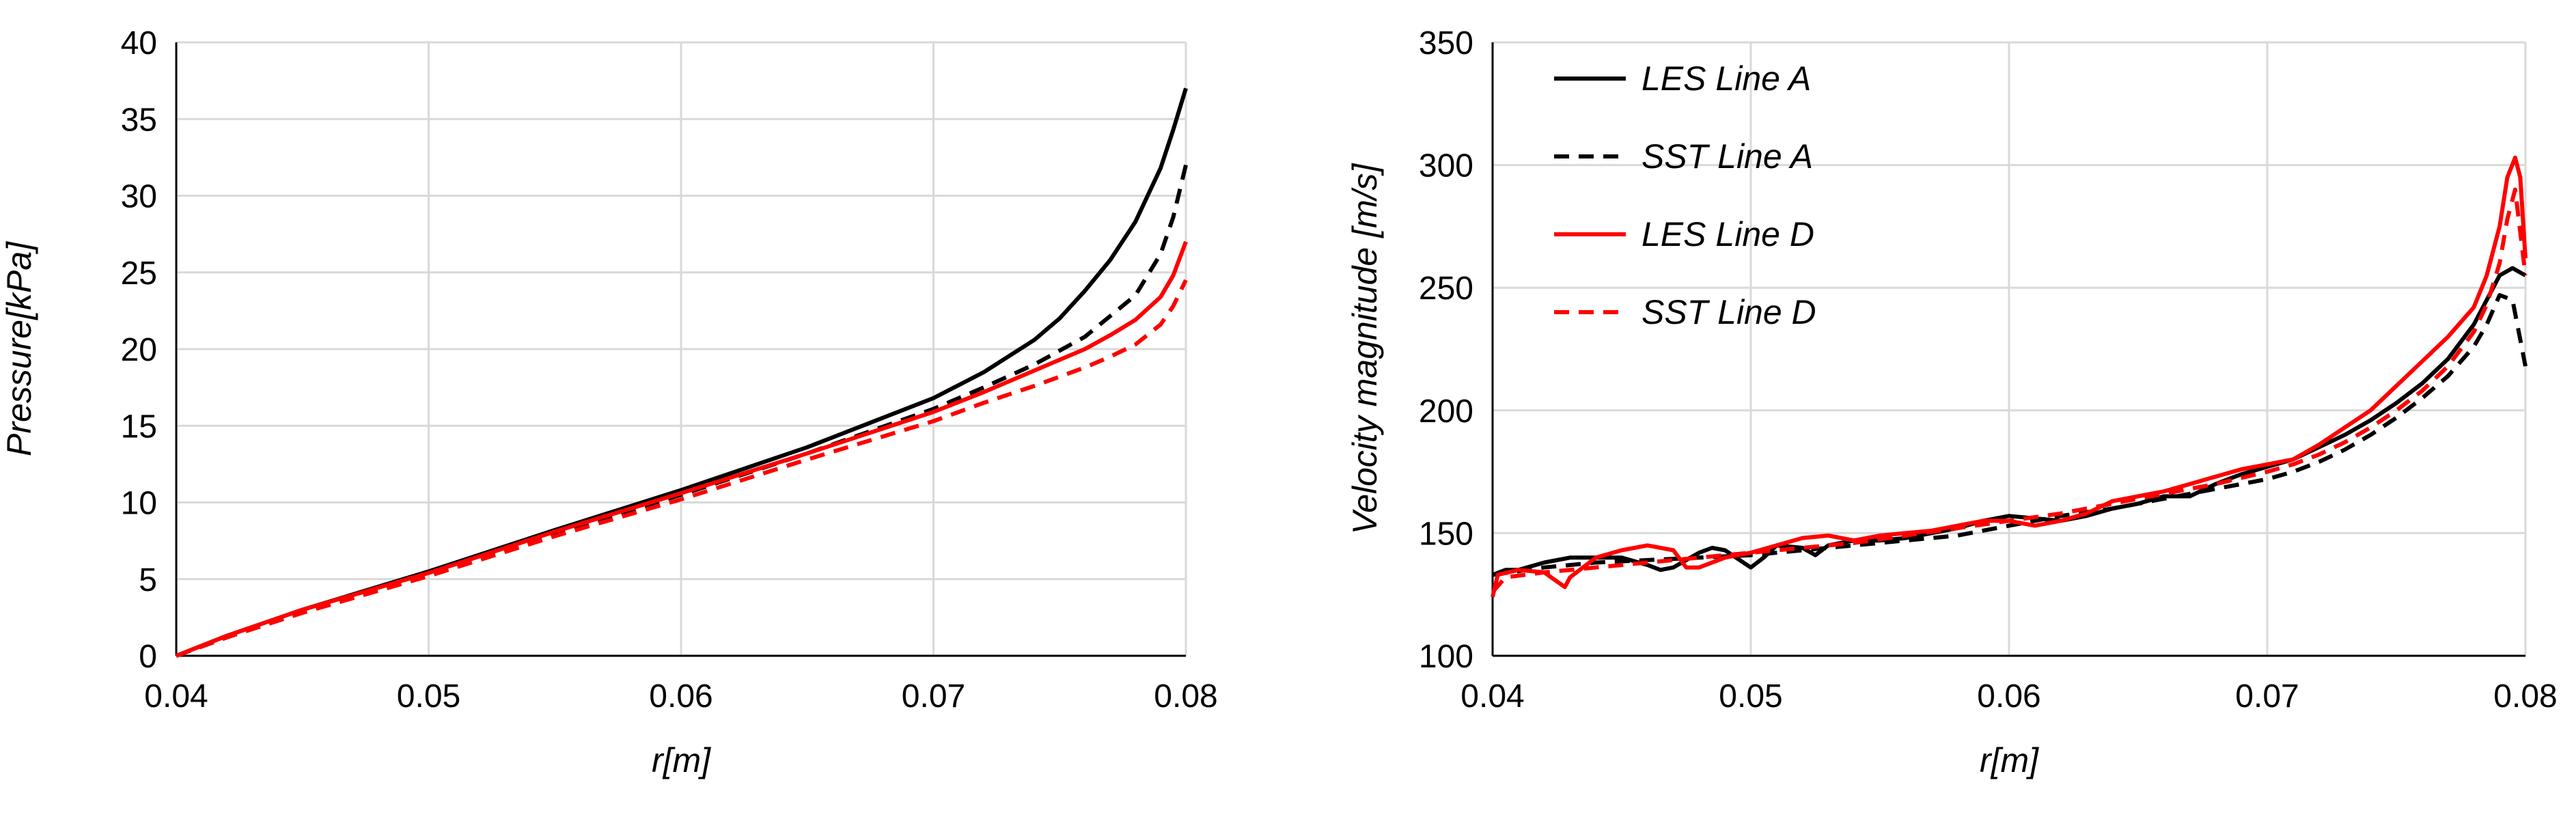  What do you see at coordinates (1446, 412) in the screenshot?
I see `y-tick-label: 200` at bounding box center [1446, 412].